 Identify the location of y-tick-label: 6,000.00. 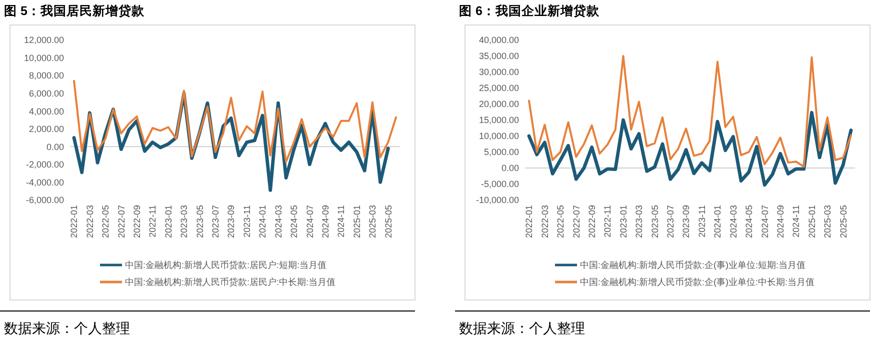
(46, 93).